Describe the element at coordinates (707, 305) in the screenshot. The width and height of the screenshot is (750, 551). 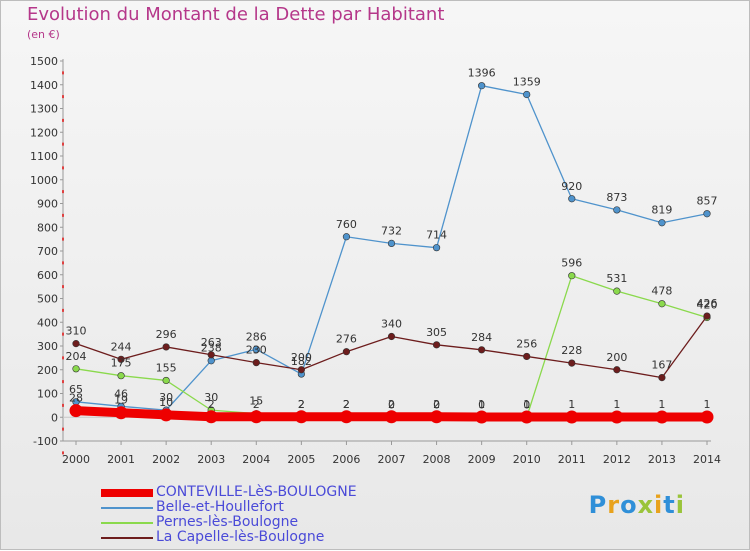
I see `data-label: 420` at that location.